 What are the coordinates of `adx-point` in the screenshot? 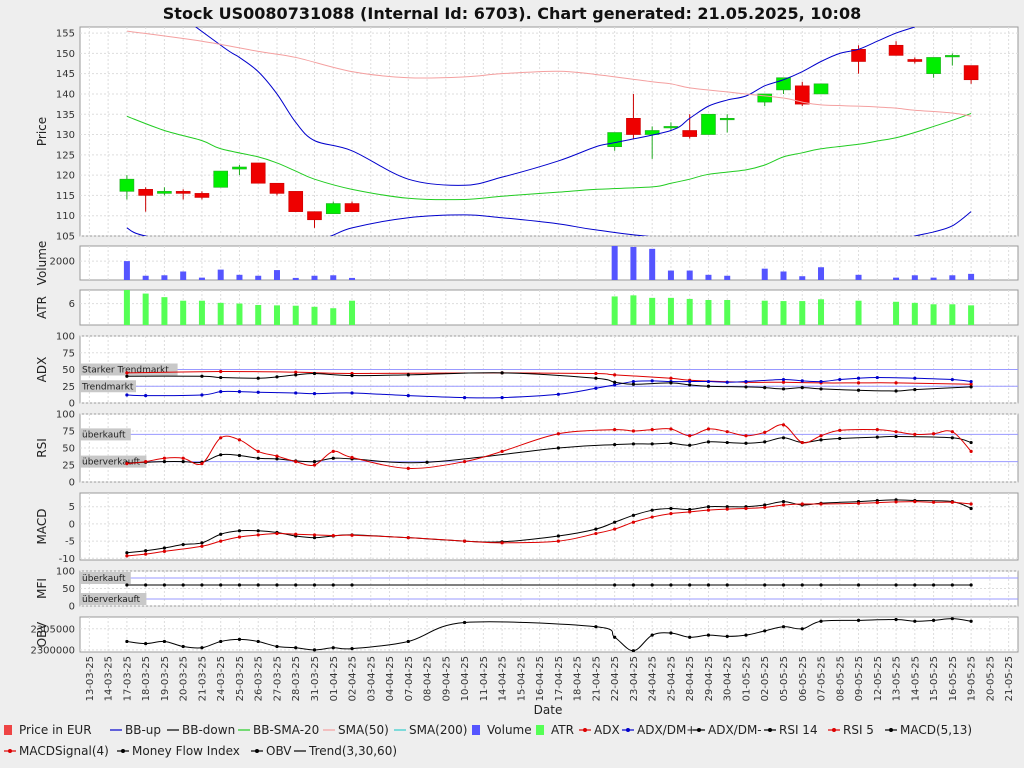 It's located at (896, 383).